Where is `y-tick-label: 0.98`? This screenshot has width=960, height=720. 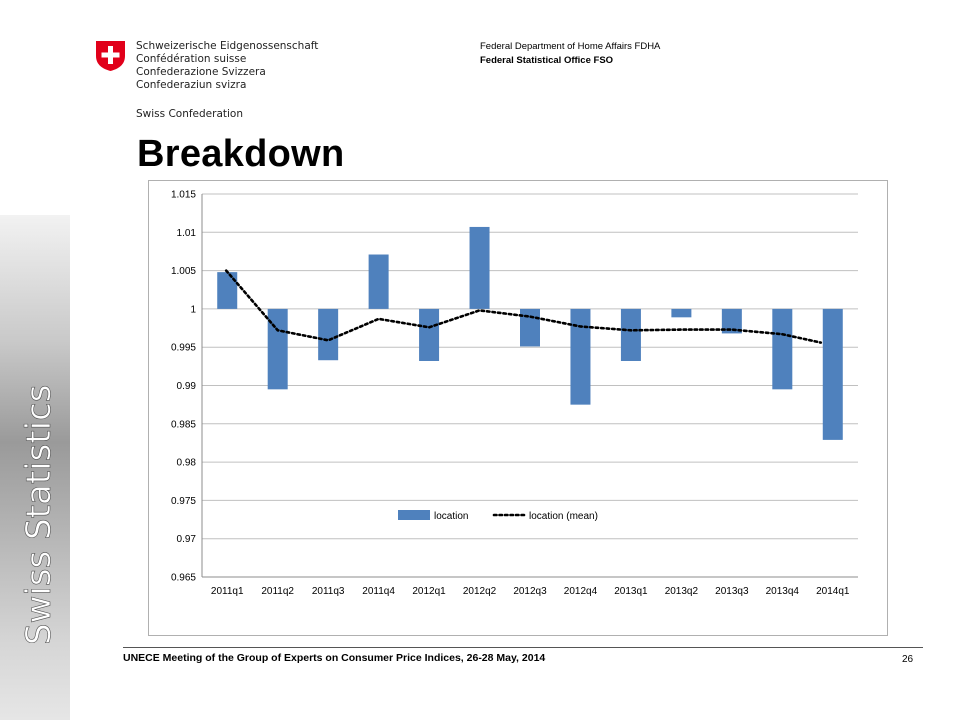 y-tick-label: 0.98 is located at coordinates (187, 463).